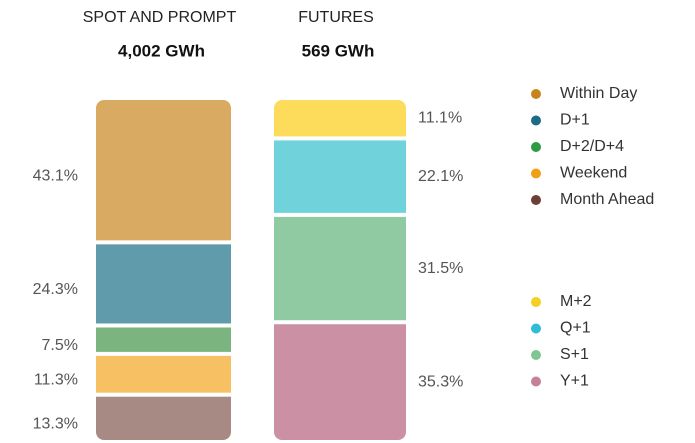  I want to click on legend-label: D+2/D+4, so click(592, 146).